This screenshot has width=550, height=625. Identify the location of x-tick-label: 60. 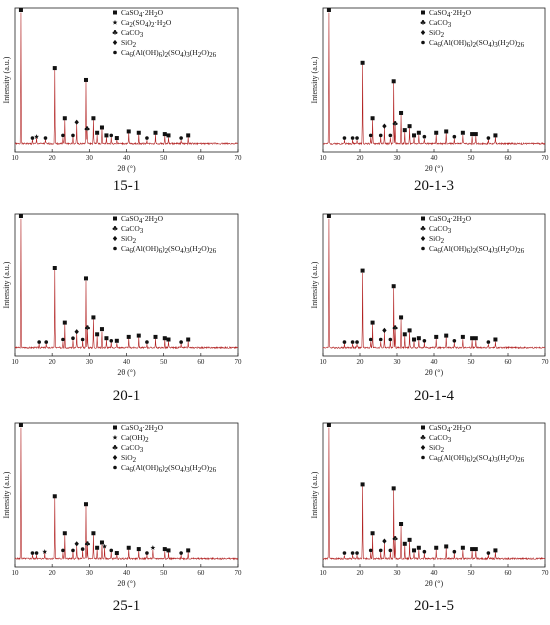
(509, 573).